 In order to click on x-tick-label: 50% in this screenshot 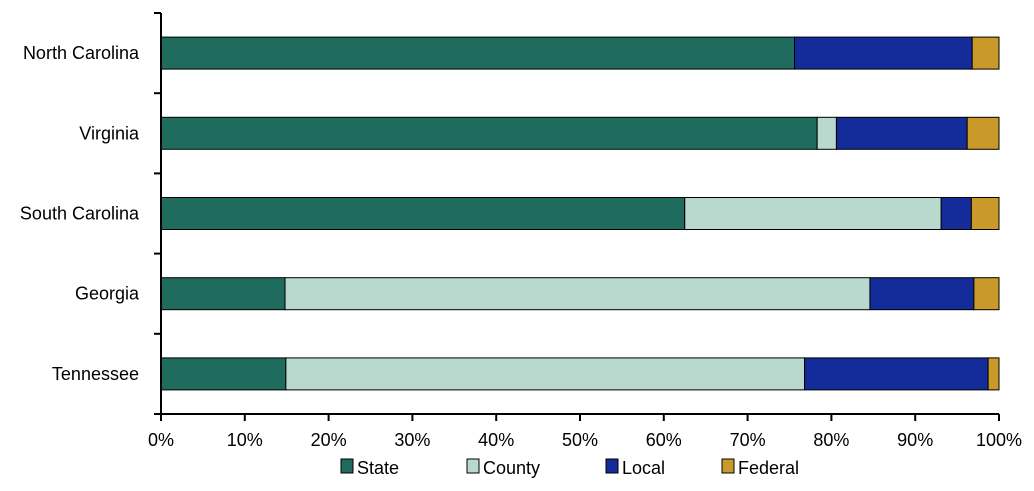, I will do `click(580, 440)`.